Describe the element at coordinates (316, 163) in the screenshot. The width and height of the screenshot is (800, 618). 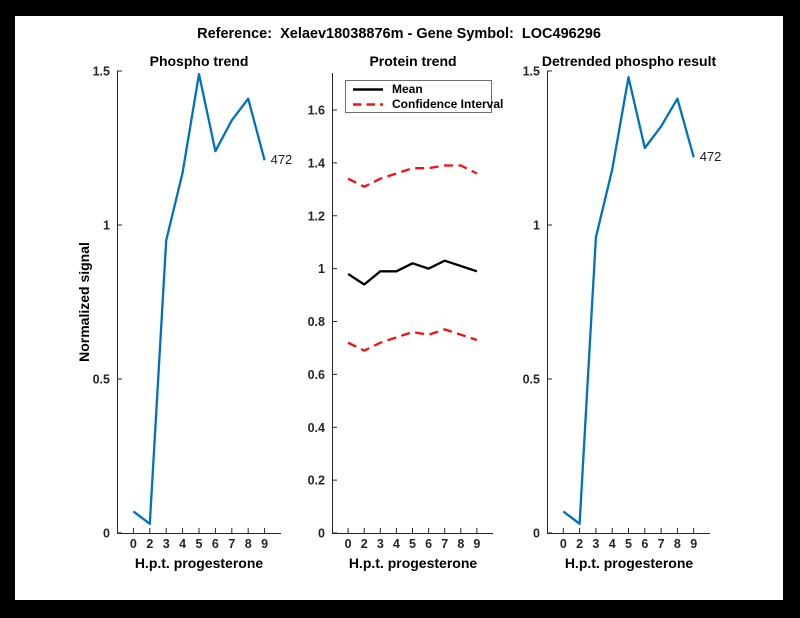
I see `y-tick-label: 1.4` at that location.